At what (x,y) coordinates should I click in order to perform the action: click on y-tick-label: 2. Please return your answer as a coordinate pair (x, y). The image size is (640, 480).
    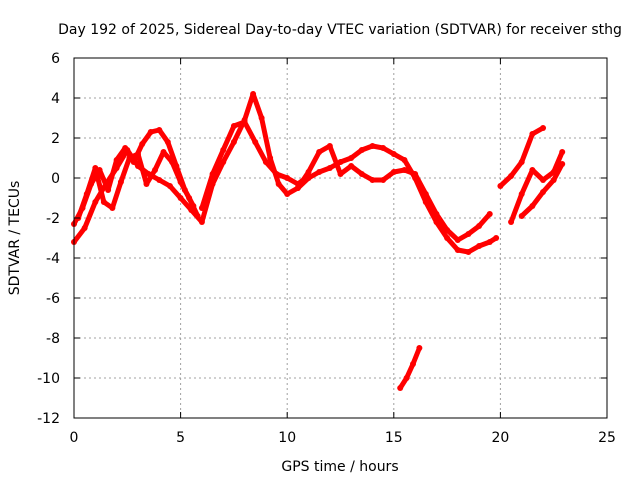
    Looking at the image, I should click on (55, 139).